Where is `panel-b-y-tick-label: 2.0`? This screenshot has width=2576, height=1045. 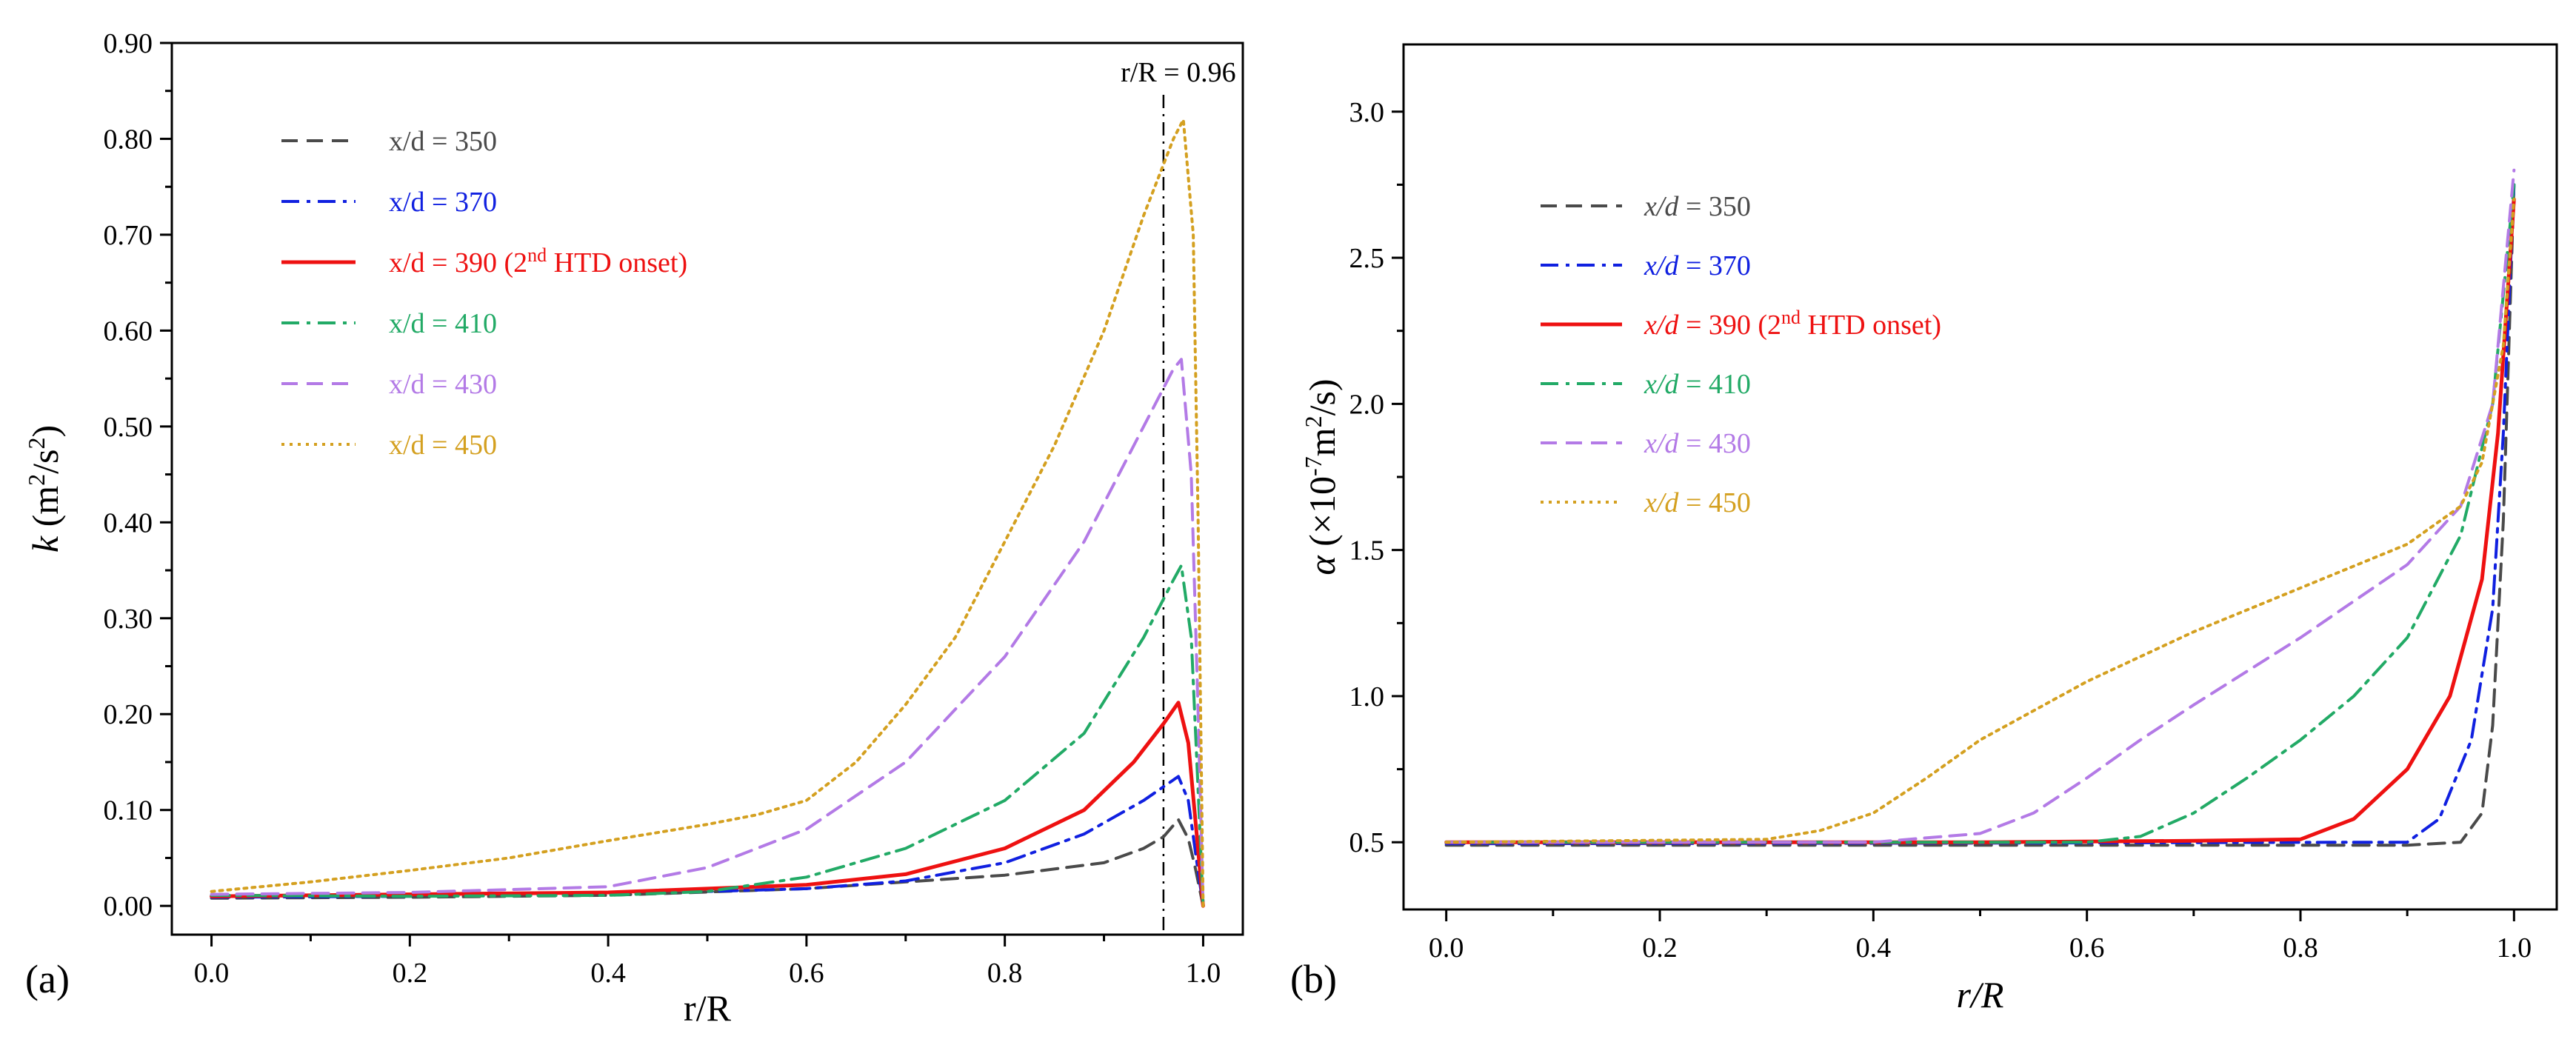 panel-b-y-tick-label: 2.0 is located at coordinates (1367, 404).